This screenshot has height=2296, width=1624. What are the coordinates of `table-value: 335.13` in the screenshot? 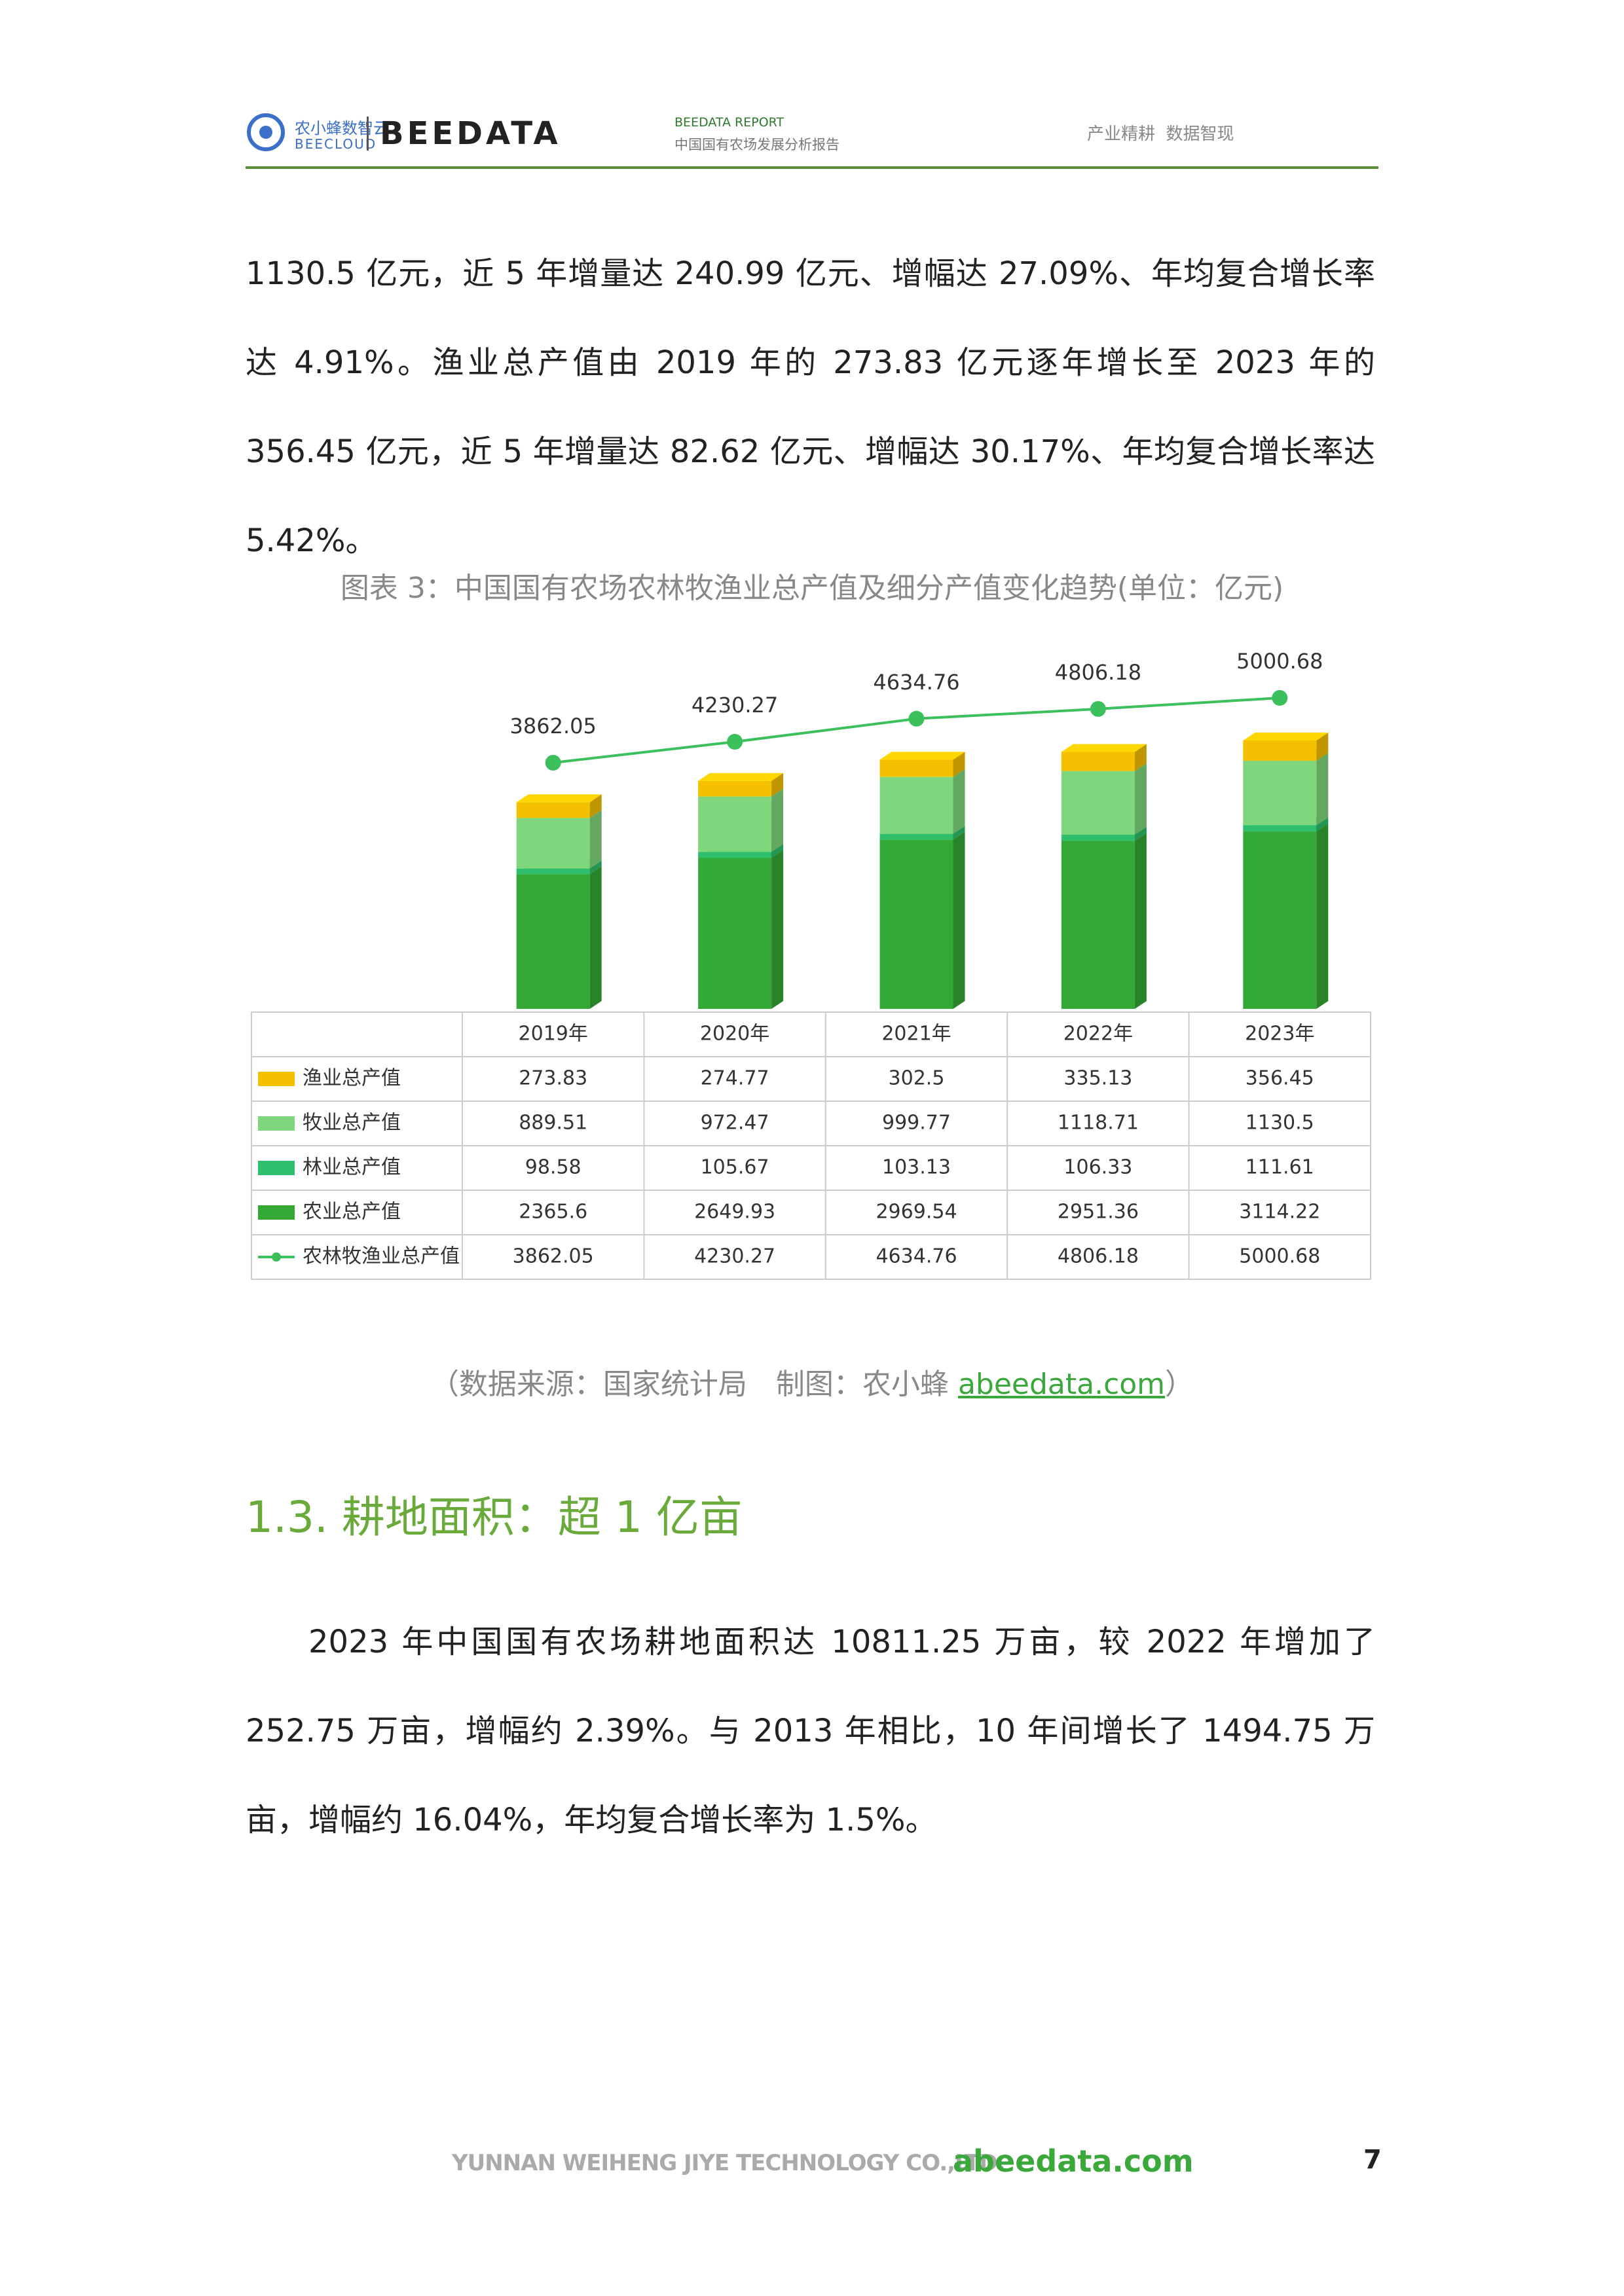 It's located at (1097, 1078).